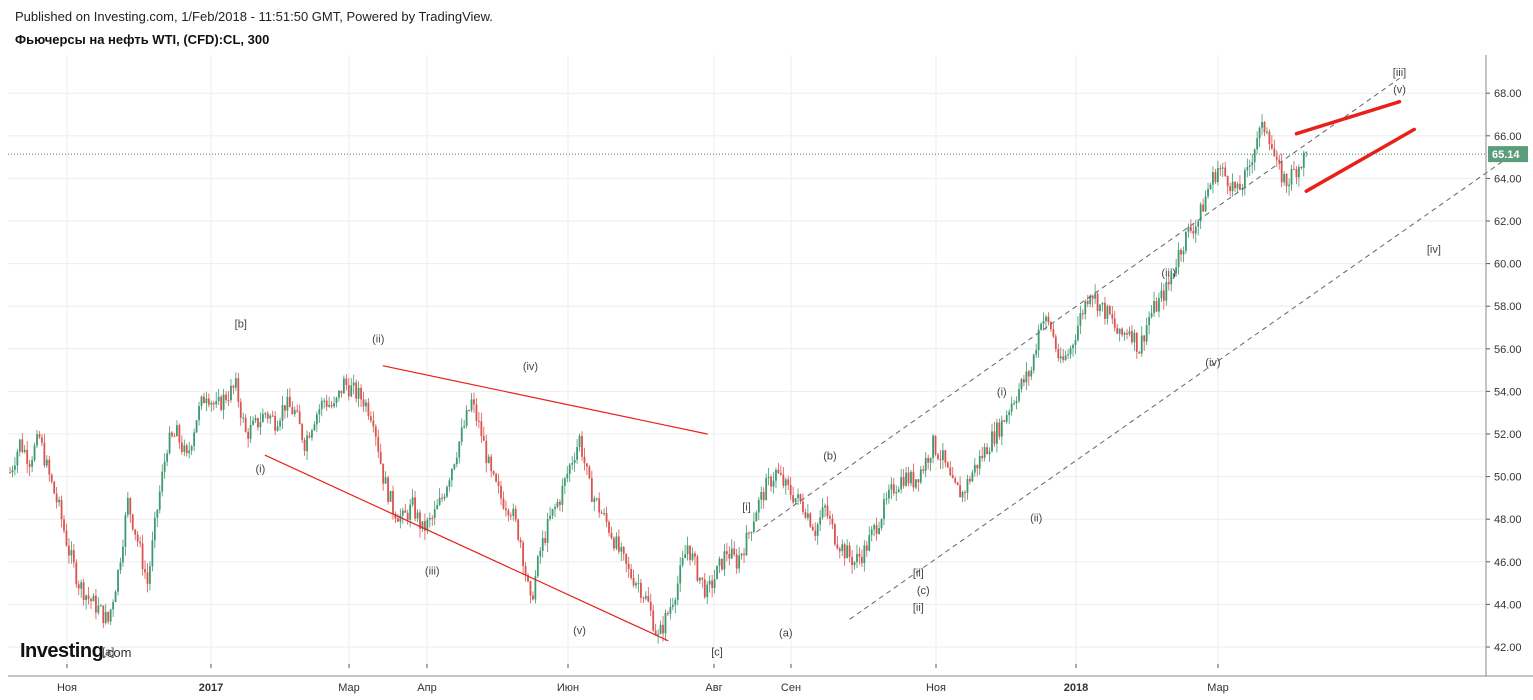 This screenshot has height=700, width=1533. Describe the element at coordinates (378, 339) in the screenshot. I see `wave-label: (ii)` at that location.